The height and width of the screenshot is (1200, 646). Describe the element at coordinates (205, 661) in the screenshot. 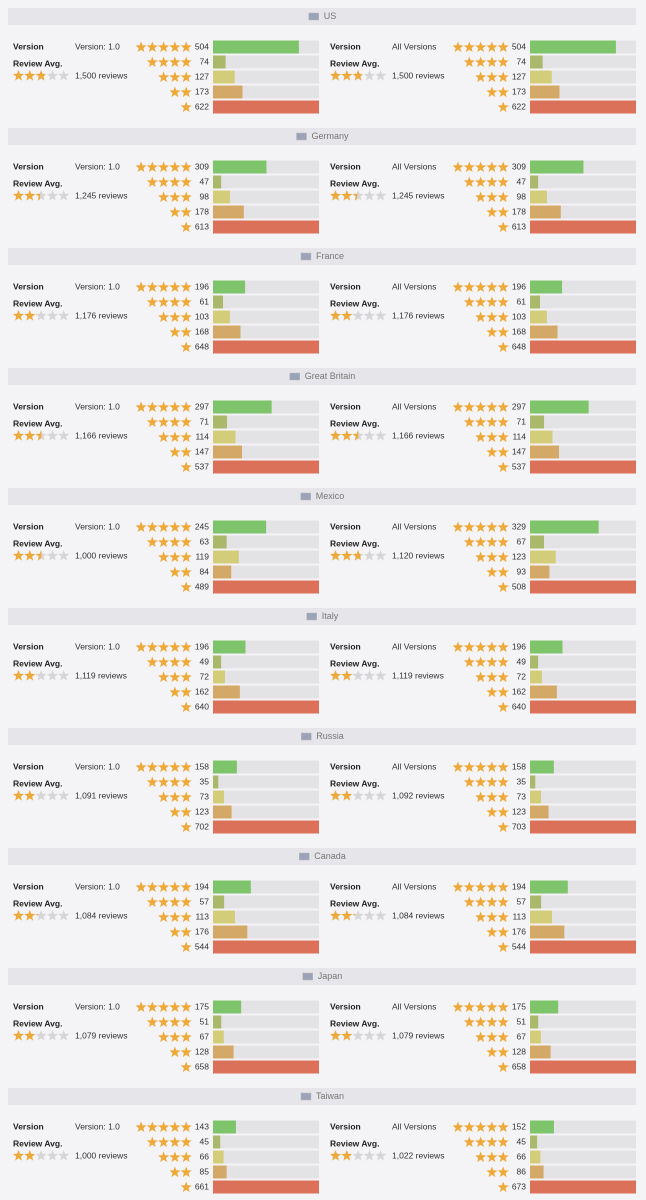

I see `rating-count: 49` at that location.